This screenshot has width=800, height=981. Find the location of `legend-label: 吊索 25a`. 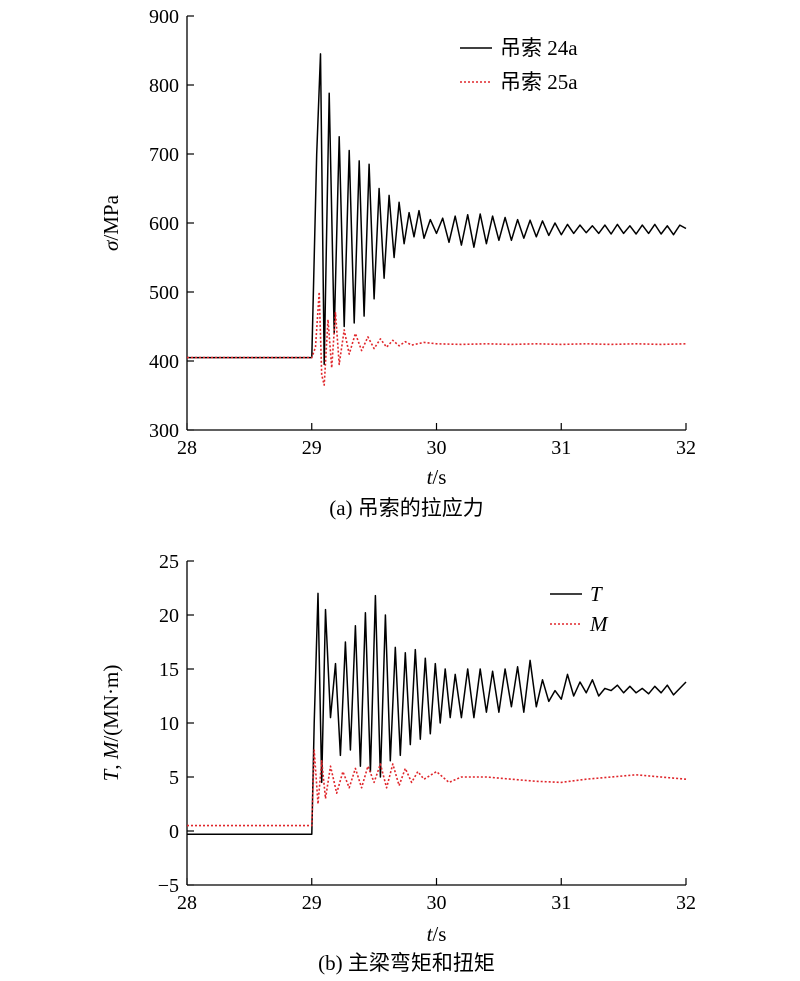

legend-label: 吊索 25a is located at coordinates (539, 82).